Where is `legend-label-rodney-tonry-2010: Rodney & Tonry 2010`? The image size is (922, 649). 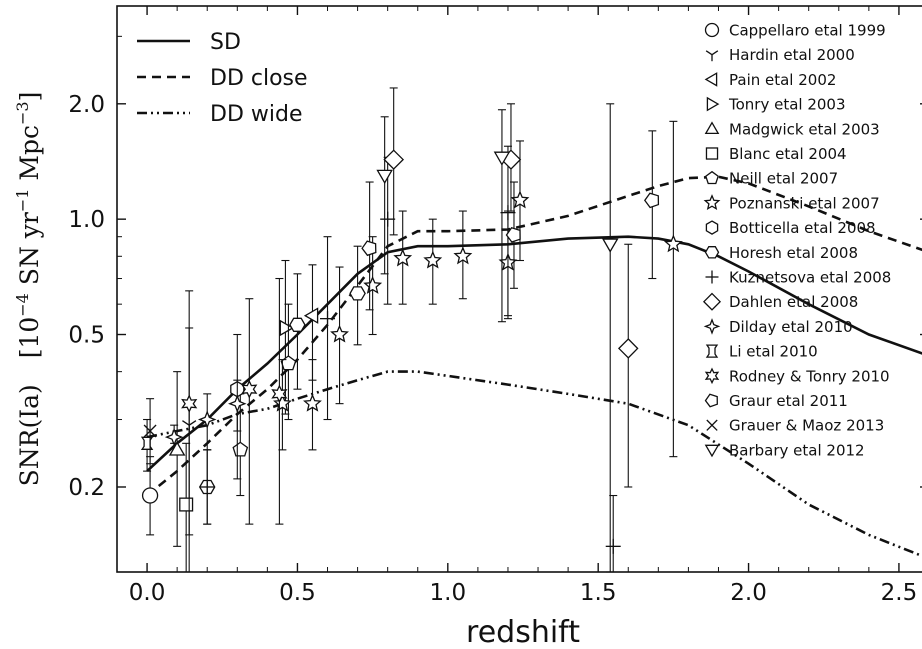 legend-label-rodney-tonry-2010: Rodney & Tonry 2010 is located at coordinates (809, 376).